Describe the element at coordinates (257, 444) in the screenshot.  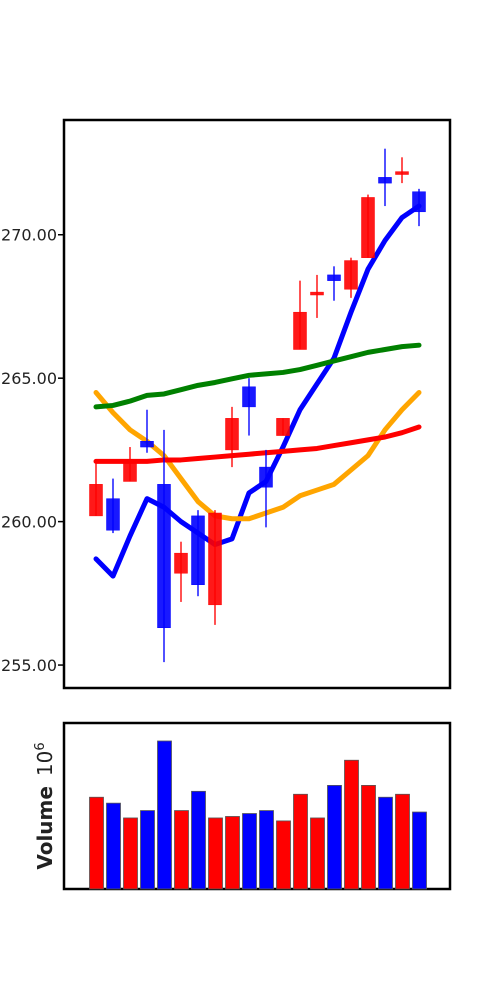
I see `moving-average-red-line` at that location.